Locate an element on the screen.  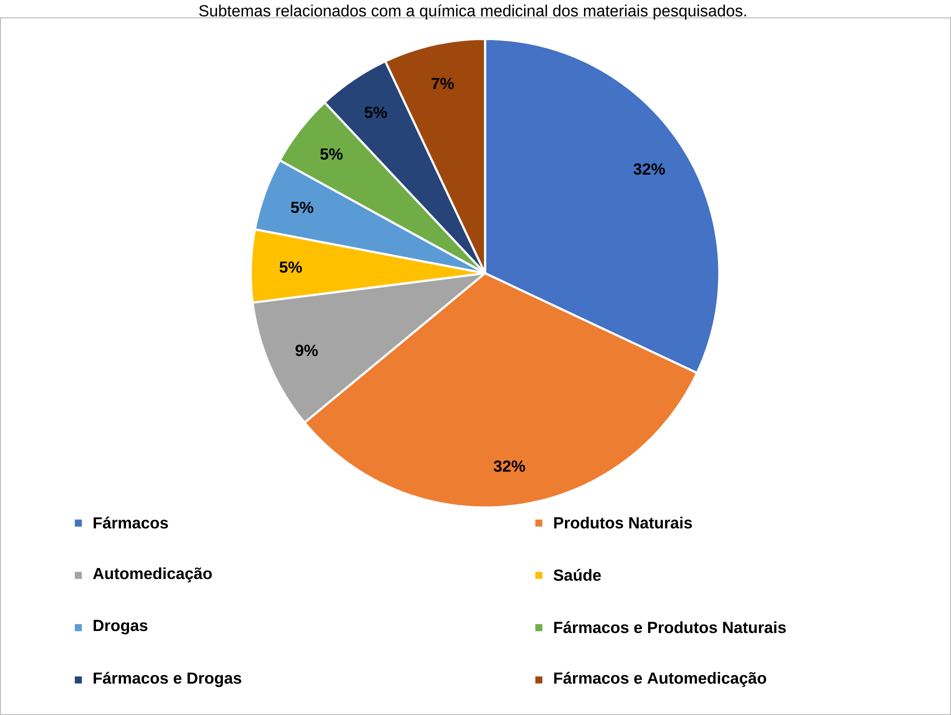
data-label: 7% is located at coordinates (443, 84).